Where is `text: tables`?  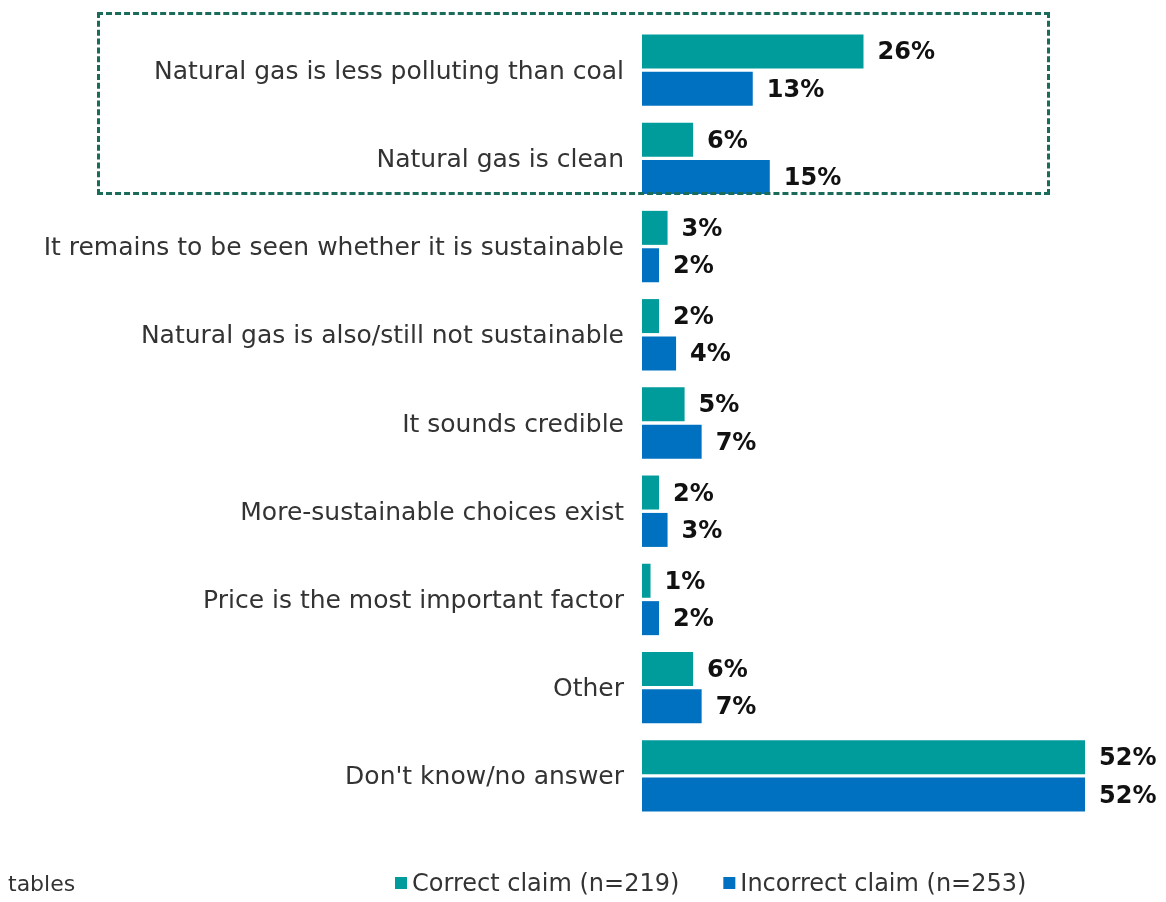
text: tables is located at coordinates (42, 883).